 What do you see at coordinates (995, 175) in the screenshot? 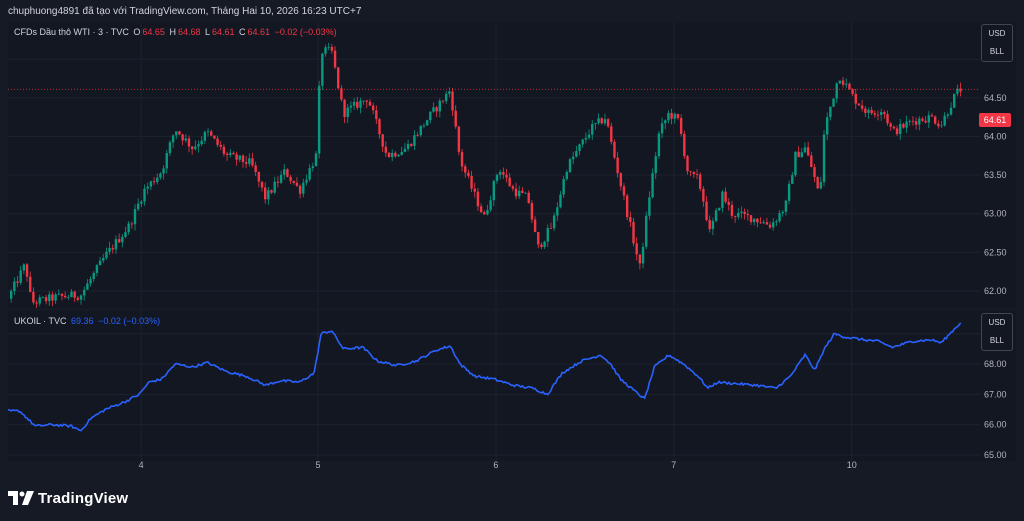
I see `wti-tick-label: 63.50` at bounding box center [995, 175].